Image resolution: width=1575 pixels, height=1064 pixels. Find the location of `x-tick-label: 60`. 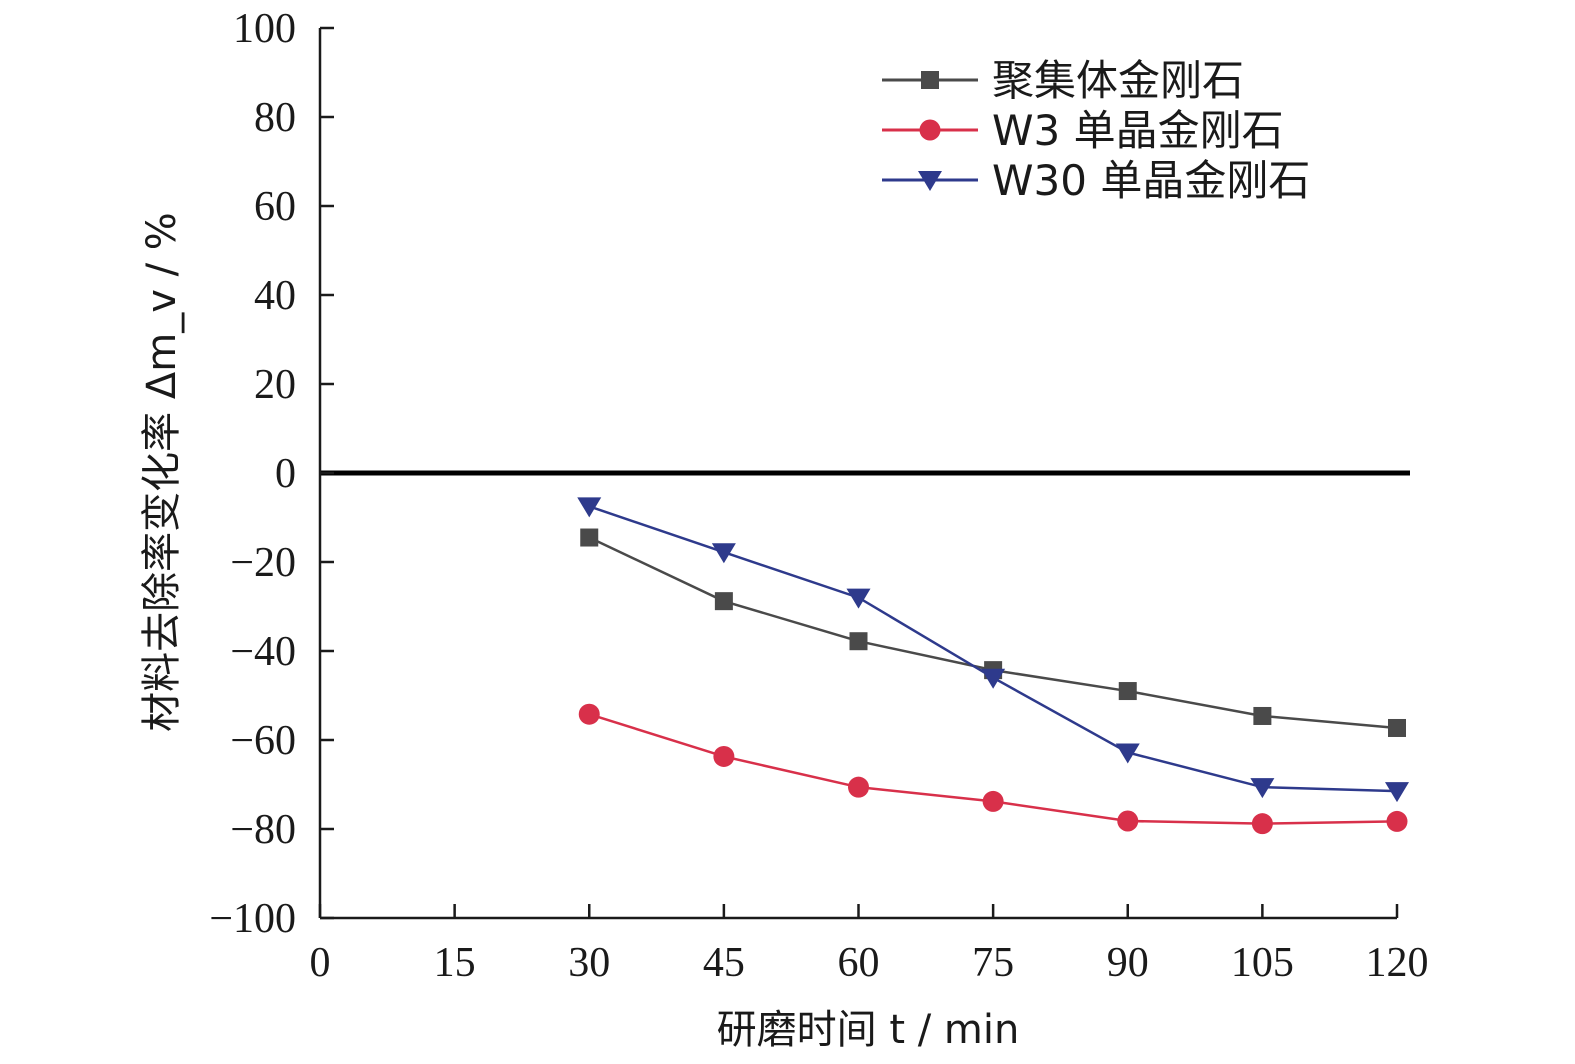

x-tick-label: 60 is located at coordinates (859, 963).